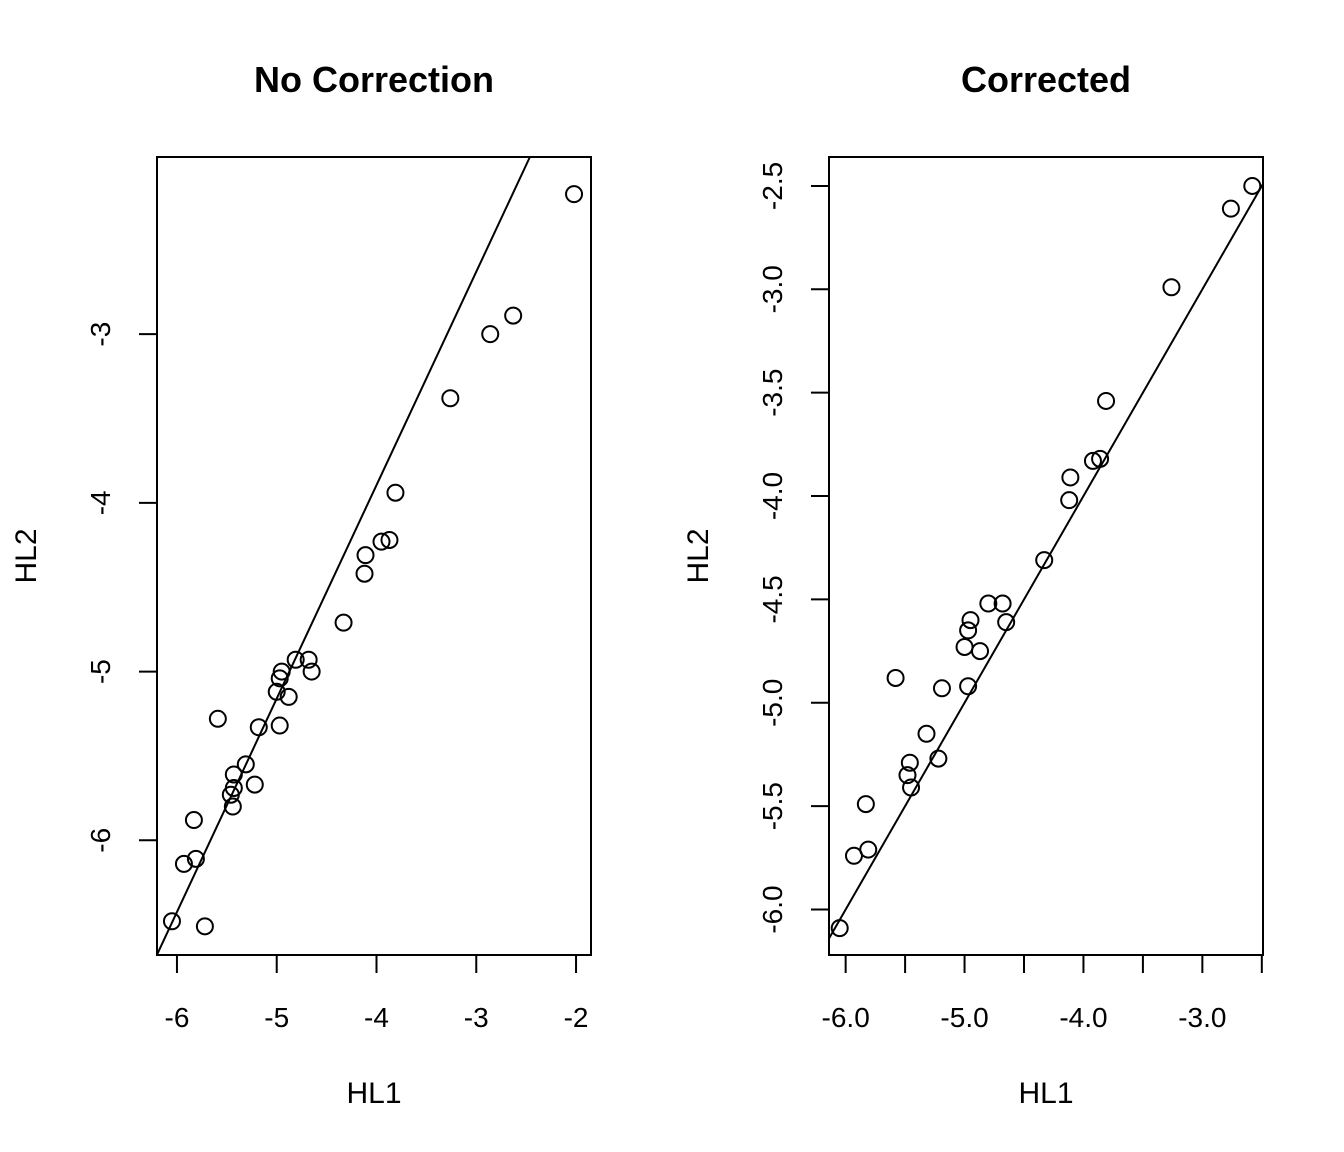  Describe the element at coordinates (1045, 1093) in the screenshot. I see `panel2-xlabel: HL1` at that location.